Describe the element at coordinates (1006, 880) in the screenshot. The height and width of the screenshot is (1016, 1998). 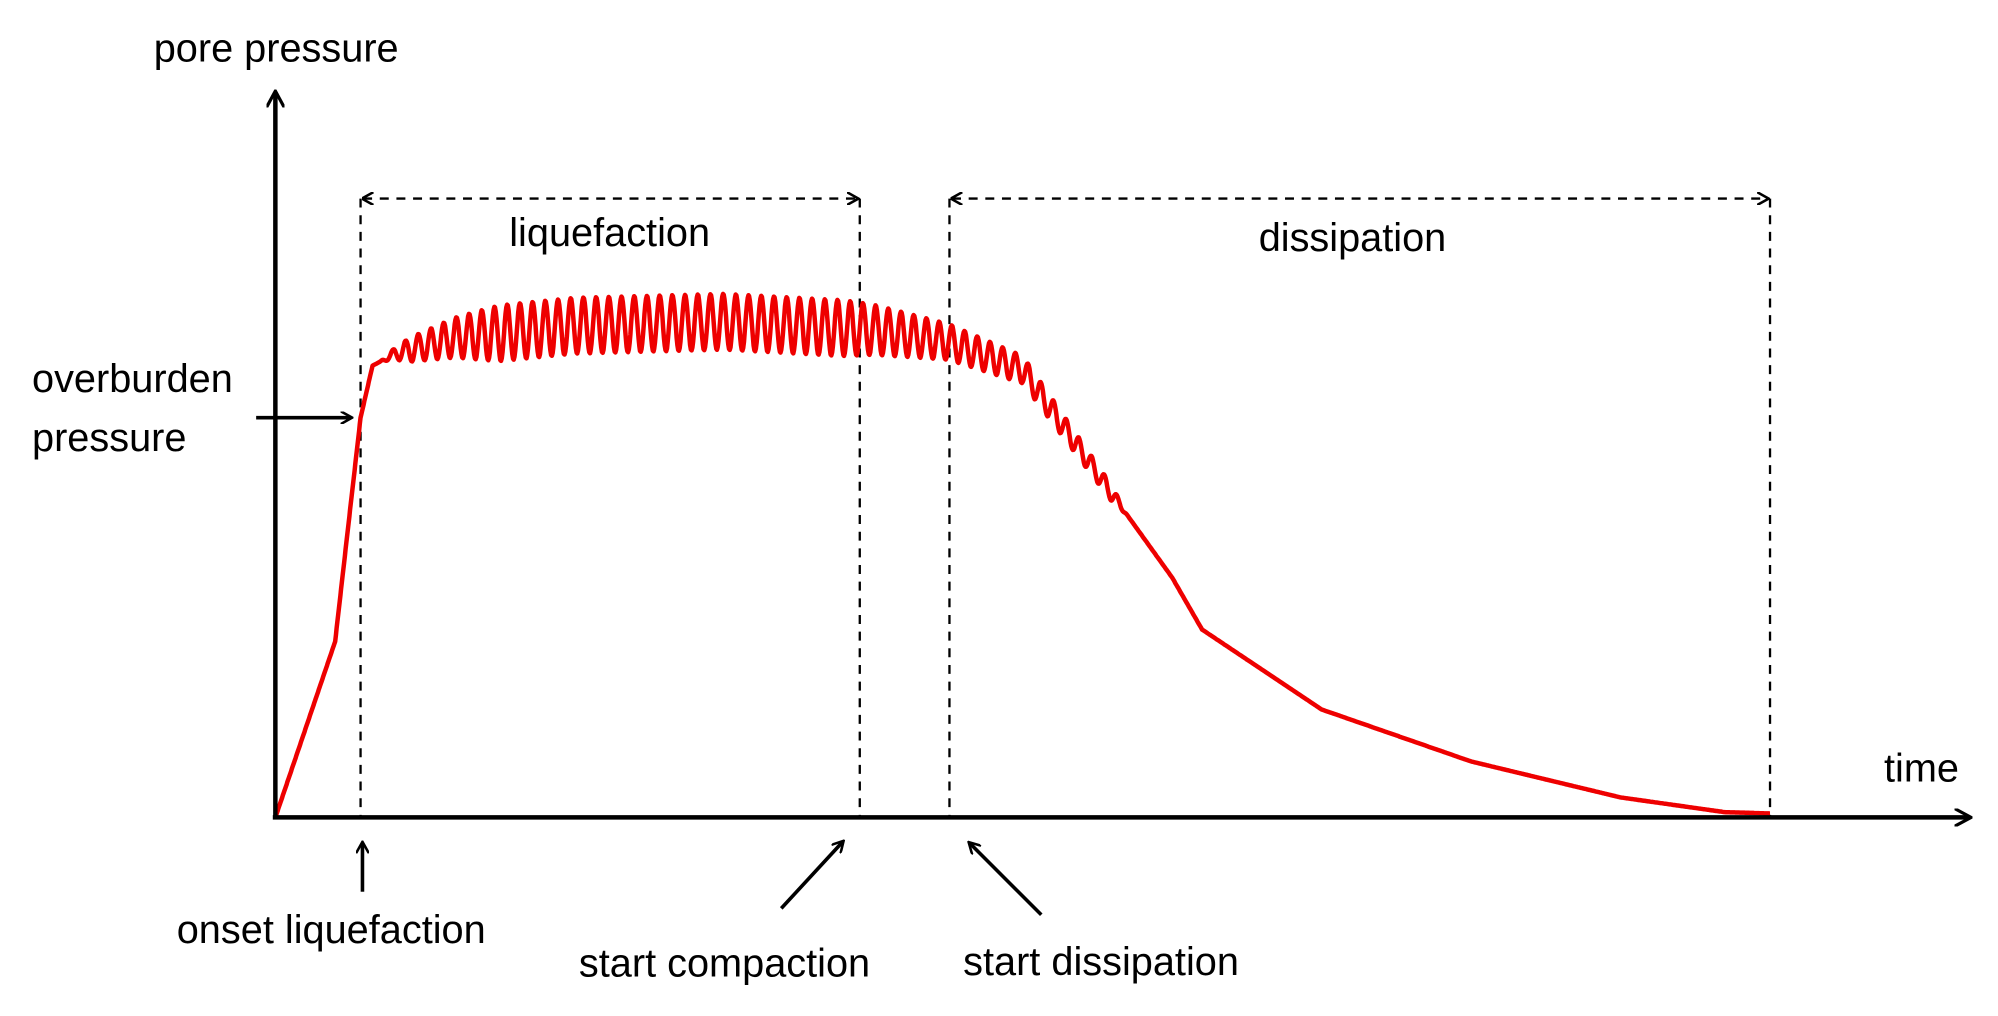
I see `start-dissipation-arrow` at that location.